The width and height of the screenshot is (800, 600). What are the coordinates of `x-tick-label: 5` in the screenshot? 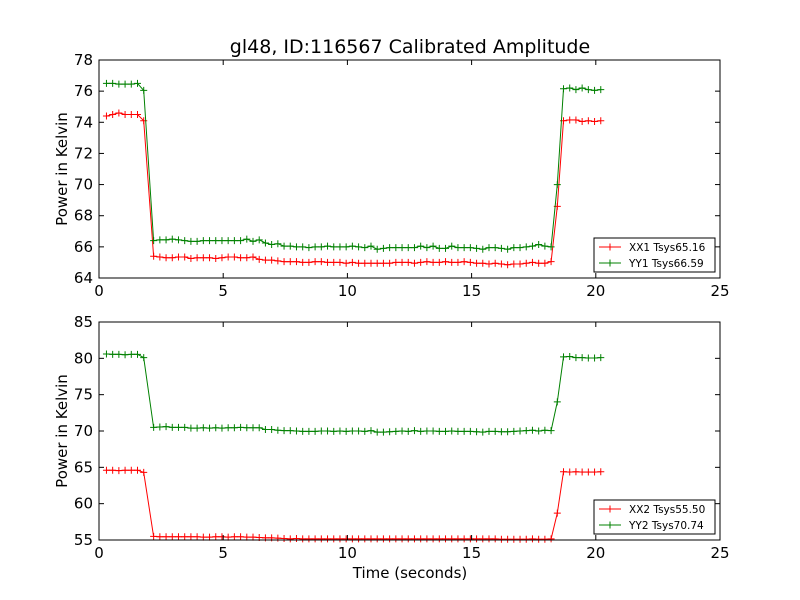 It's located at (223, 291).